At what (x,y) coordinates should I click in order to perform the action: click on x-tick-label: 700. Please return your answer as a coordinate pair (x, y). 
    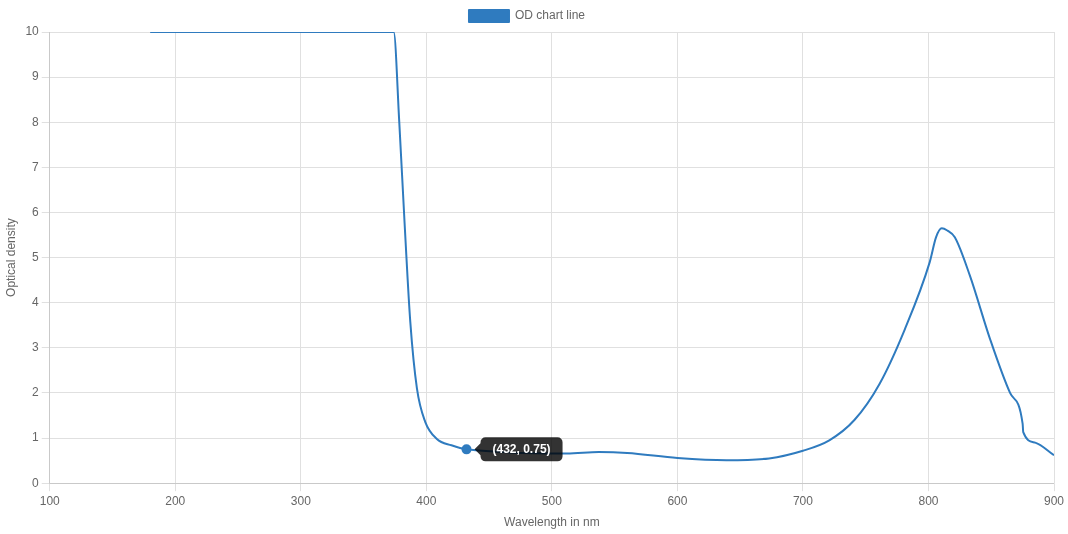
    Looking at the image, I should click on (803, 500).